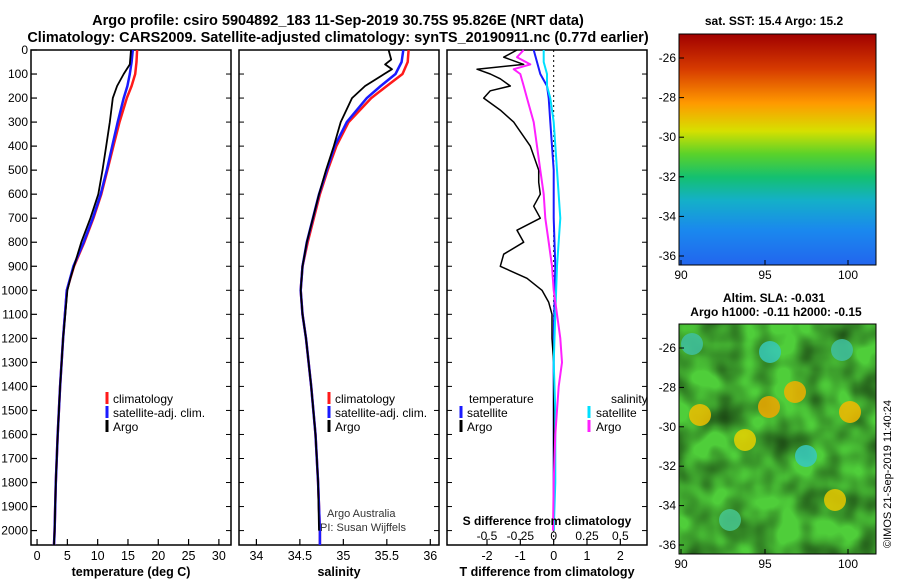  What do you see at coordinates (486, 556) in the screenshot?
I see `x-tick-label: -2` at bounding box center [486, 556].